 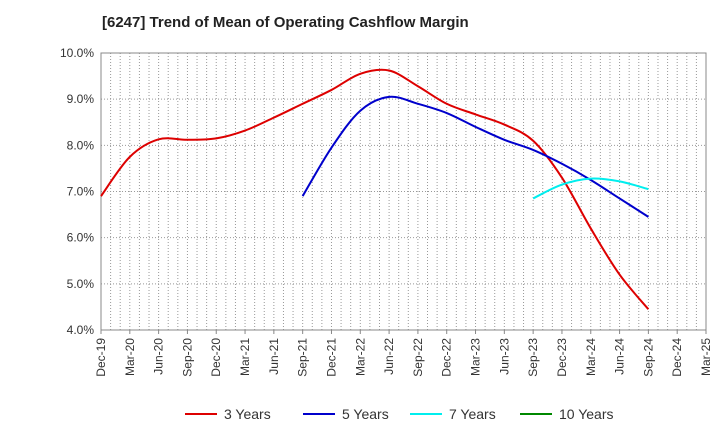 I want to click on x-tick-label: Dec-20, so click(x=216, y=357).